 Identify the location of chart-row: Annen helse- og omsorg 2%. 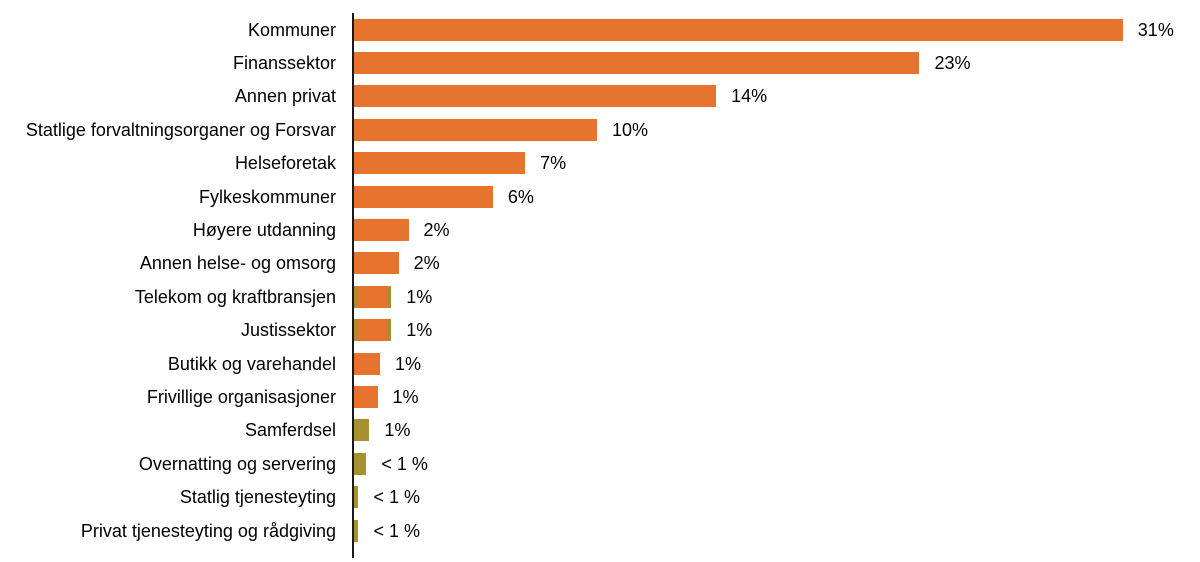
(600, 263).